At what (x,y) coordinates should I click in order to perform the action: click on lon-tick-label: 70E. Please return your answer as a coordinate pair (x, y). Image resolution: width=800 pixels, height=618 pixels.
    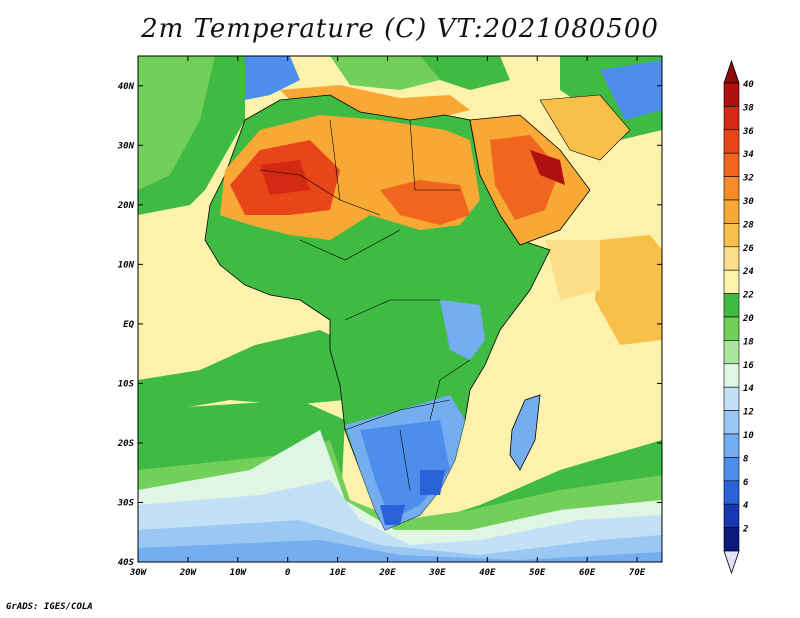
    Looking at the image, I should click on (637, 573).